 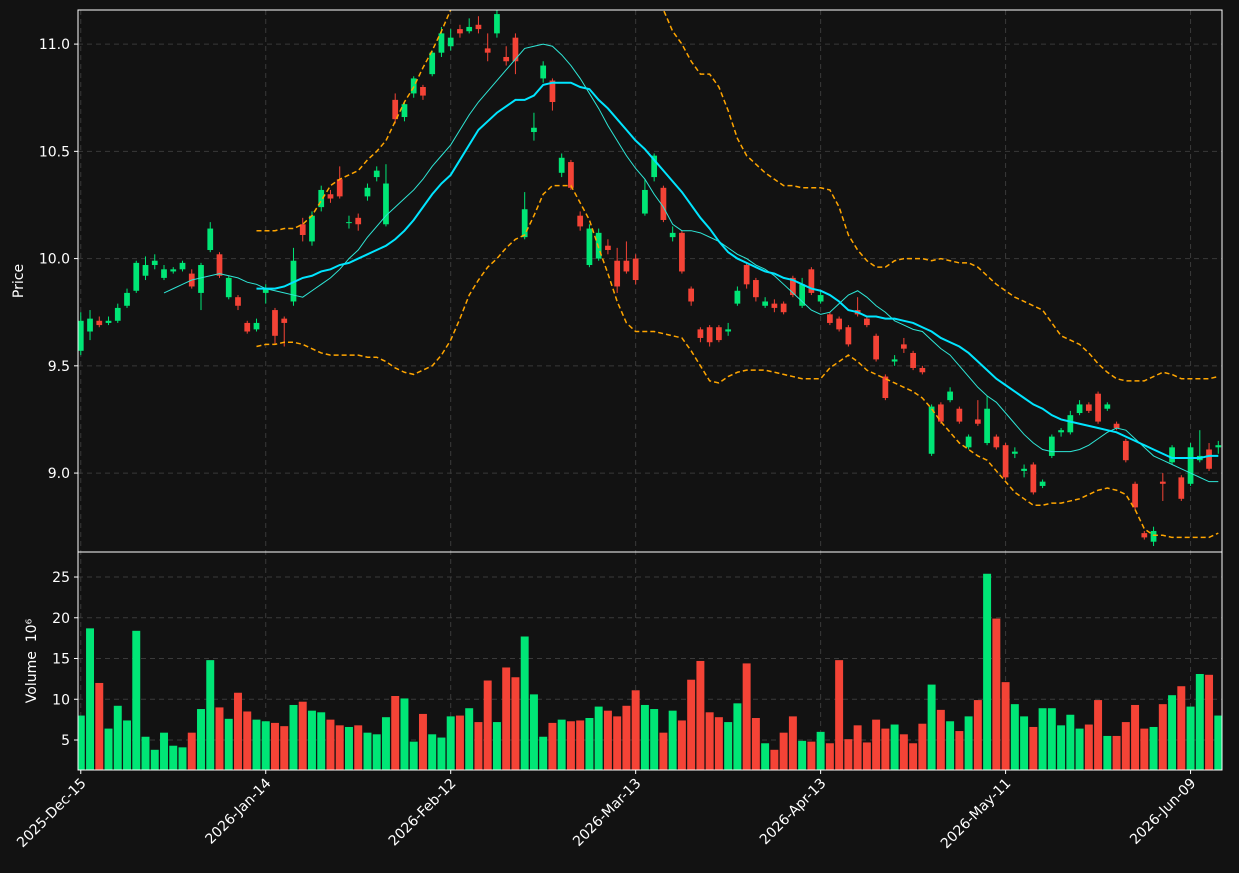 What do you see at coordinates (65, 741) in the screenshot?
I see `y-tick-label: 5` at bounding box center [65, 741].